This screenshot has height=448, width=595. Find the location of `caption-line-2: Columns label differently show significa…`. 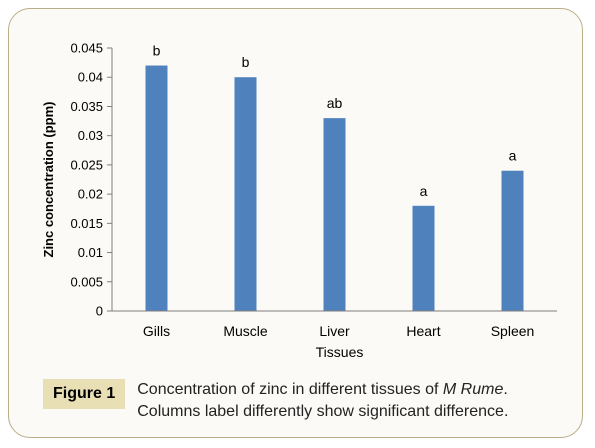

caption-line-2: Columns label differently show significa… is located at coordinates (323, 411).